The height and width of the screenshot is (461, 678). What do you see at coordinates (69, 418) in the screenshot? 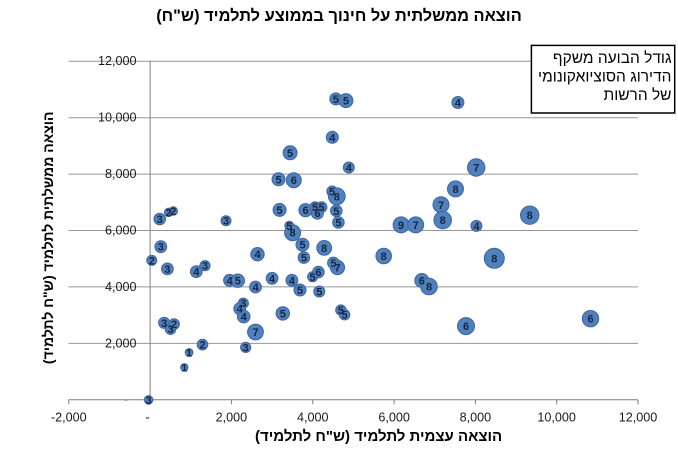
I see `svg-text: -2,000` at bounding box center [69, 418].